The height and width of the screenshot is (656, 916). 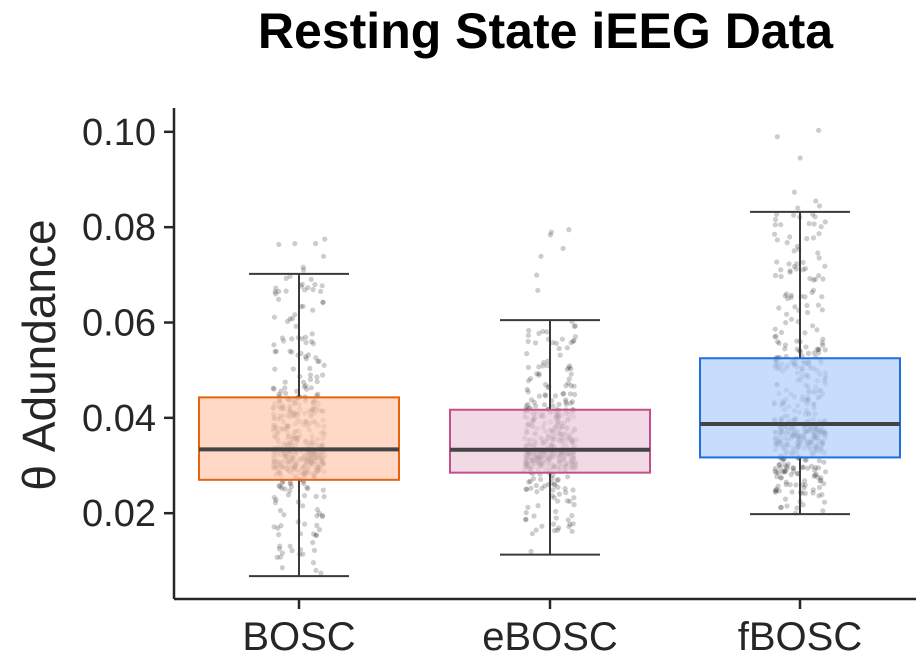 What do you see at coordinates (298, 635) in the screenshot?
I see `x-tick-label: BOSC` at bounding box center [298, 635].